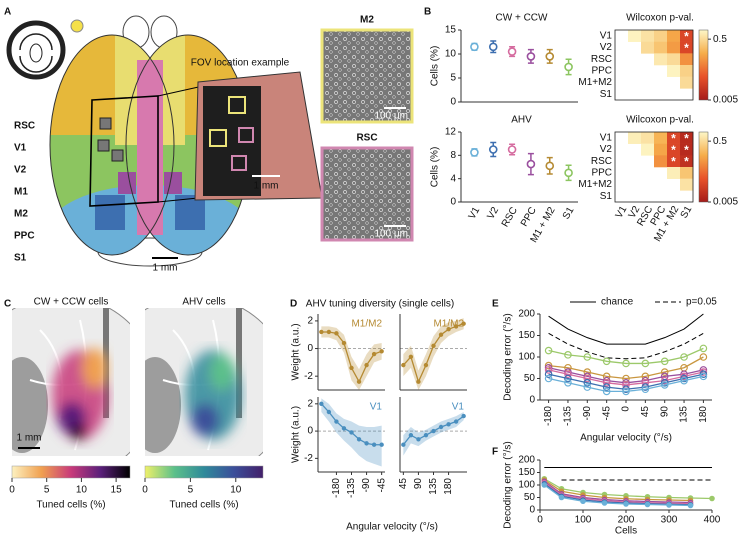 The height and width of the screenshot is (535, 740). I want to click on row-label: PPC, so click(601, 172).